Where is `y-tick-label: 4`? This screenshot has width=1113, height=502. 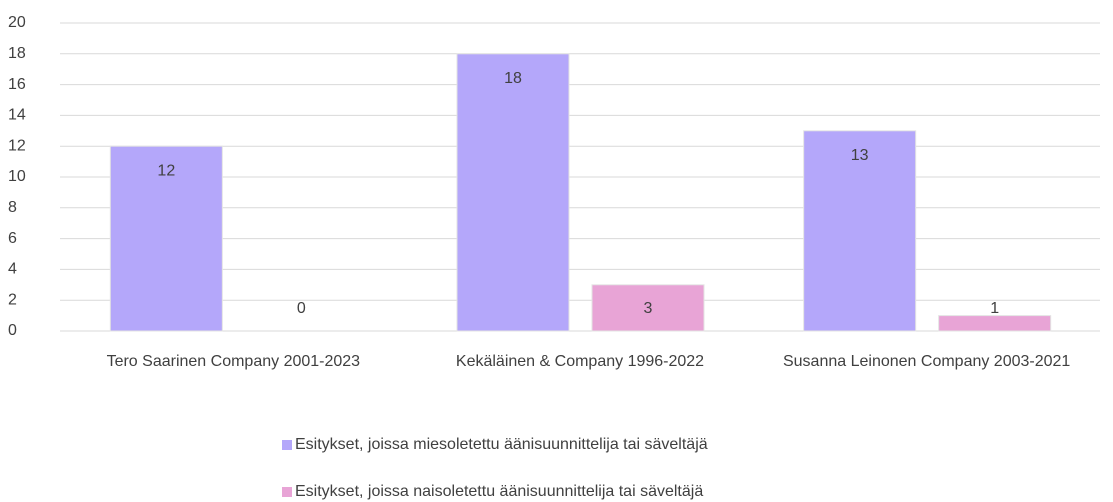 y-tick-label: 4 is located at coordinates (12, 269).